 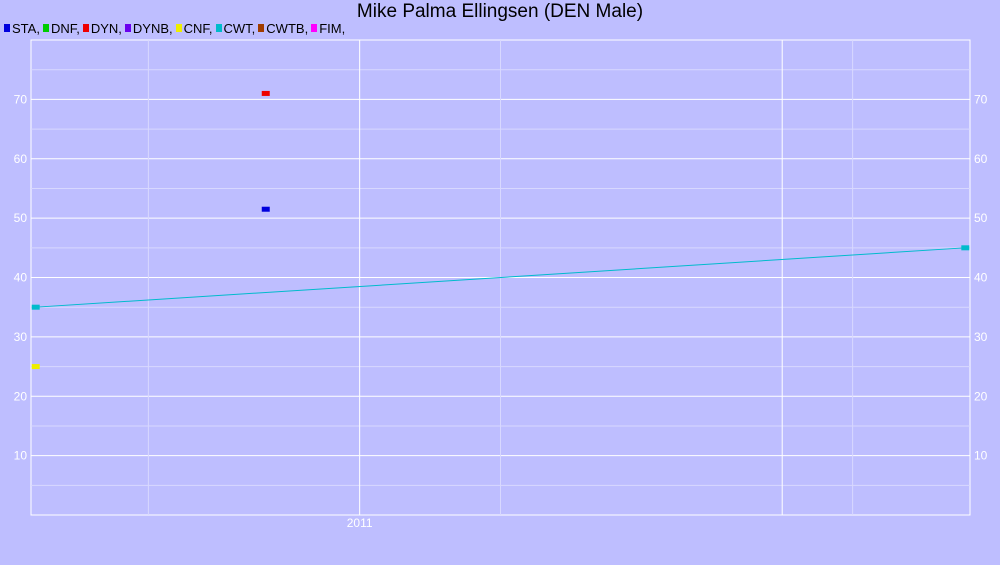 I want to click on y-tick-label-left: 10, so click(x=21, y=456).